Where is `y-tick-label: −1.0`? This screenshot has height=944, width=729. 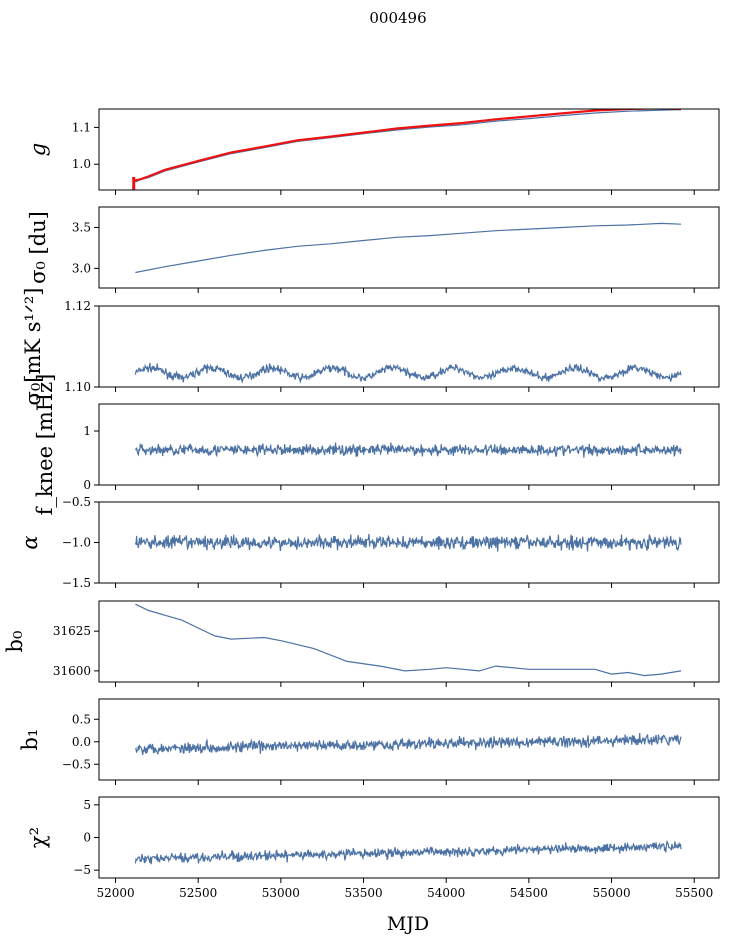 y-tick-label: −1.0 is located at coordinates (76, 543).